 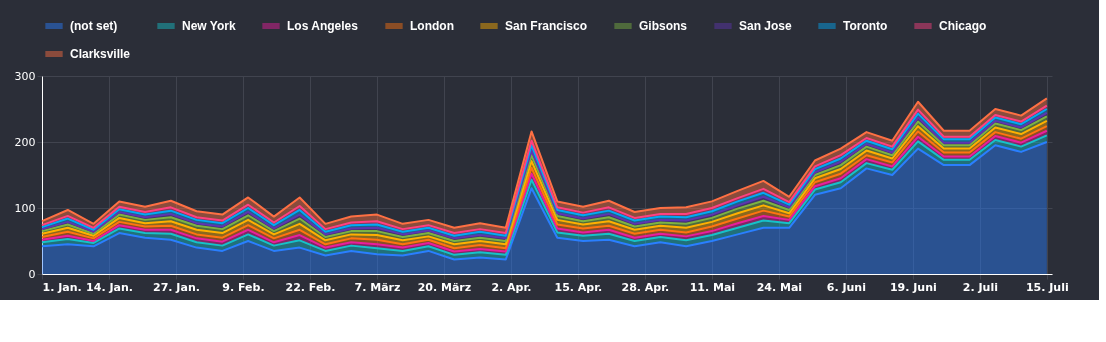 I want to click on y-tick-label: 0, so click(x=32, y=274).